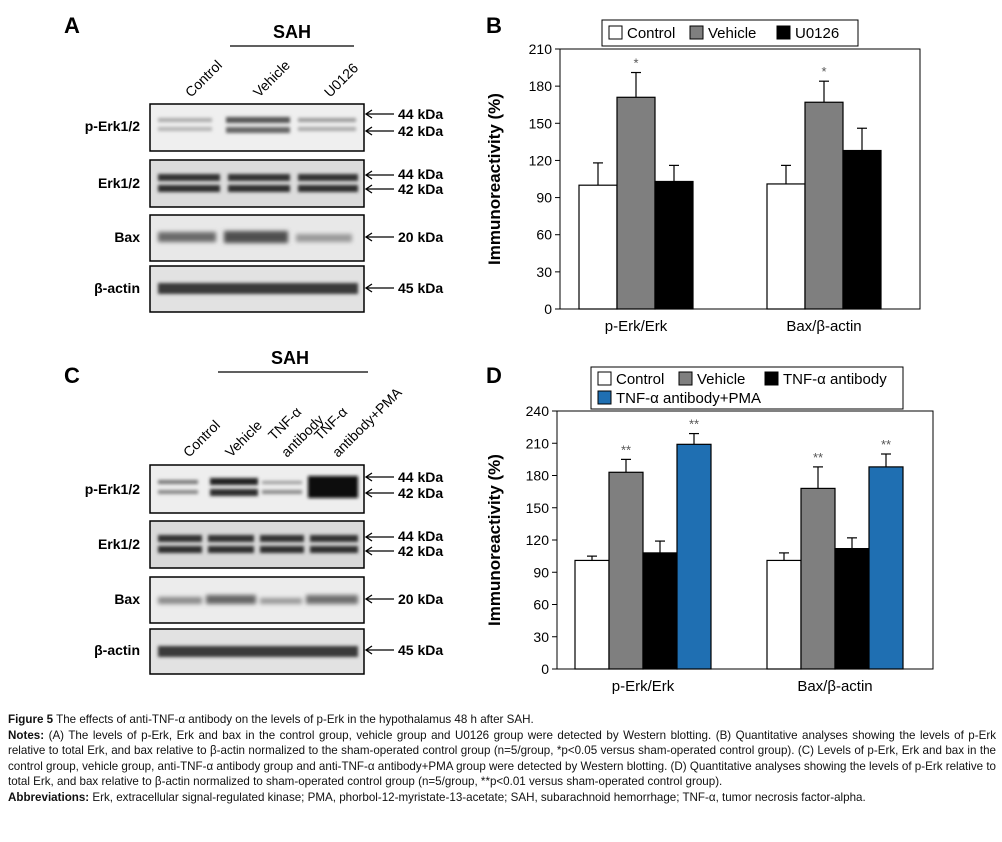  Describe the element at coordinates (538, 508) in the screenshot. I see `y-tick-label-d-5: 150` at that location.